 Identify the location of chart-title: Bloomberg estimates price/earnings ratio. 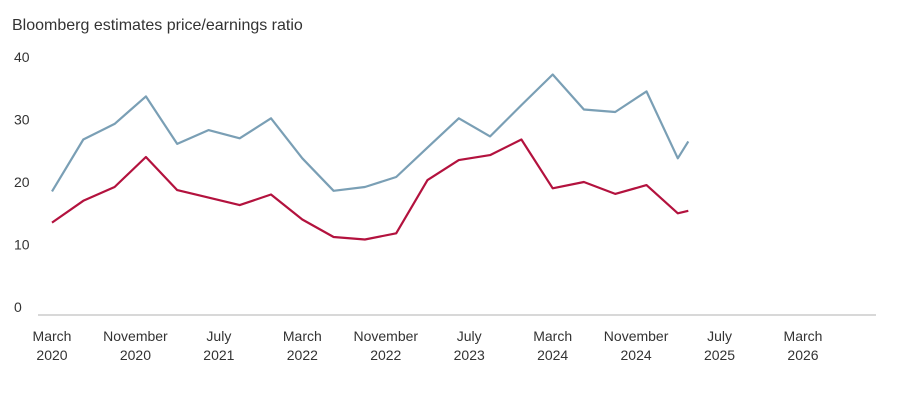
(157, 25).